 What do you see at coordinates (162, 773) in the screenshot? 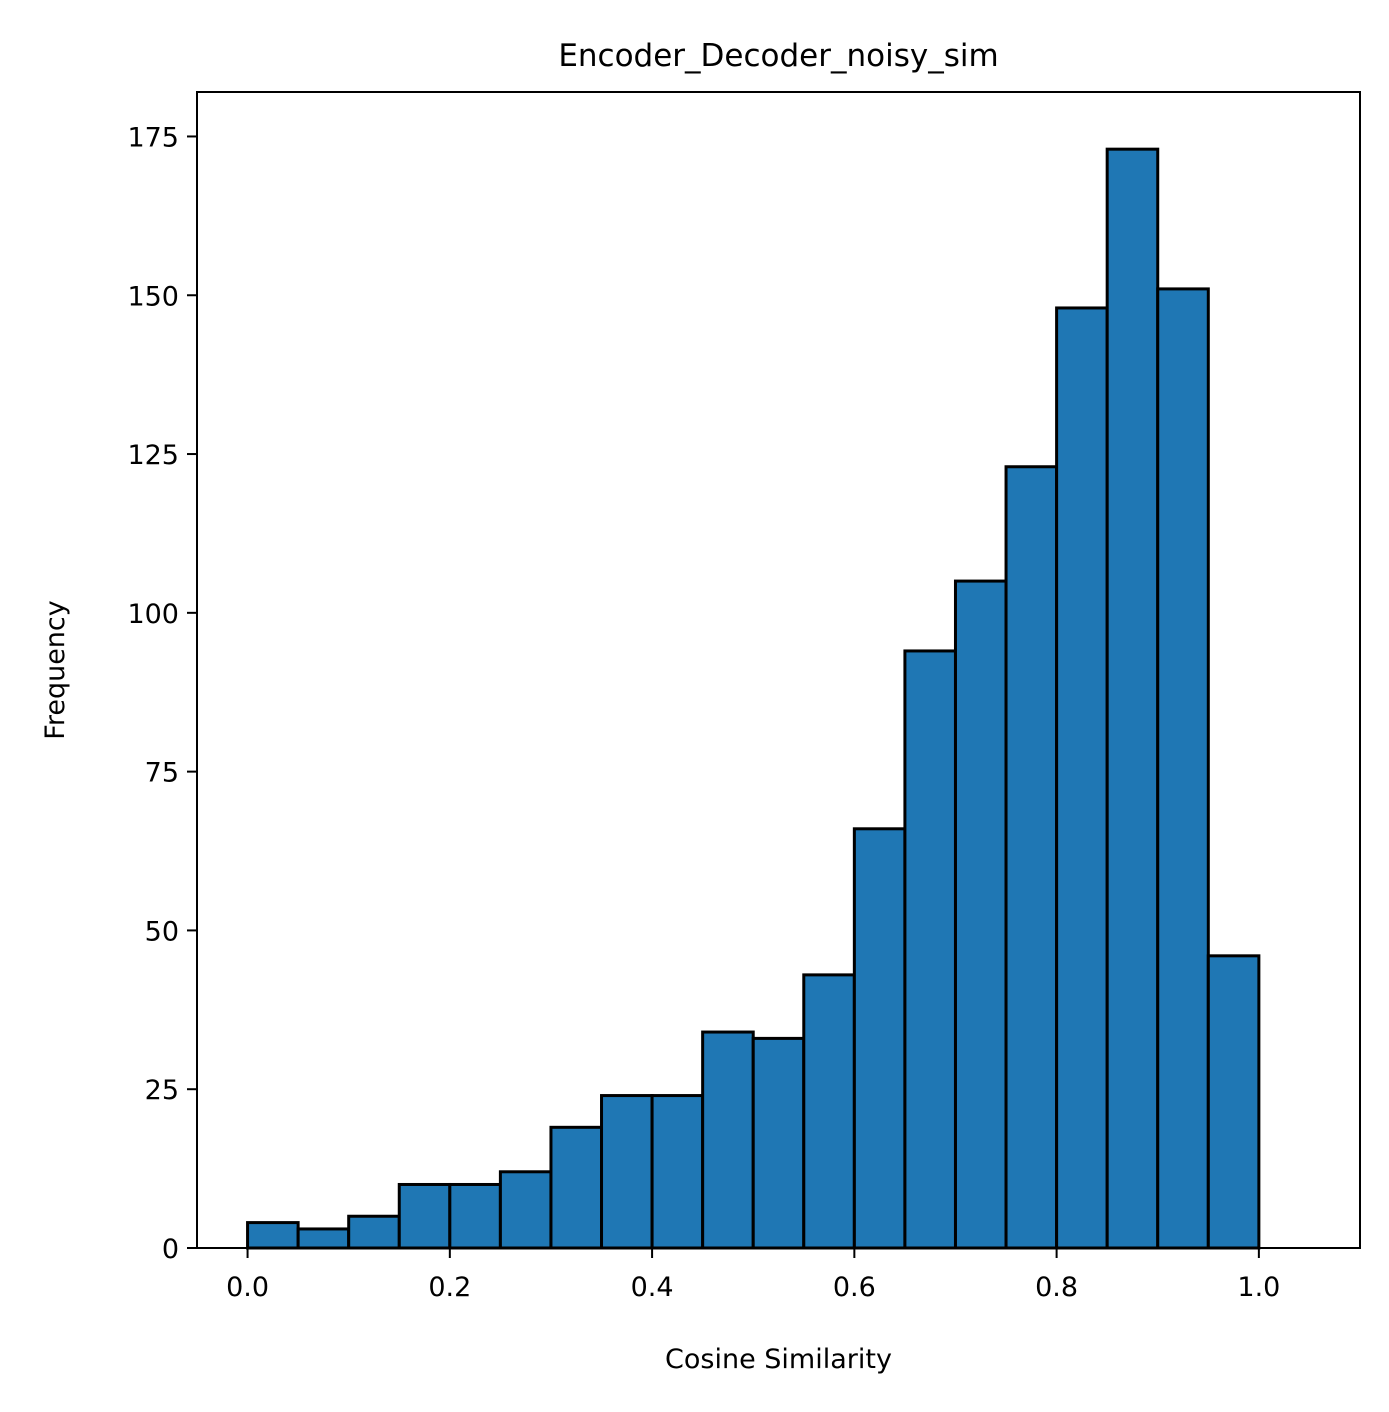
I see `y-tick-label: 75` at bounding box center [162, 773].